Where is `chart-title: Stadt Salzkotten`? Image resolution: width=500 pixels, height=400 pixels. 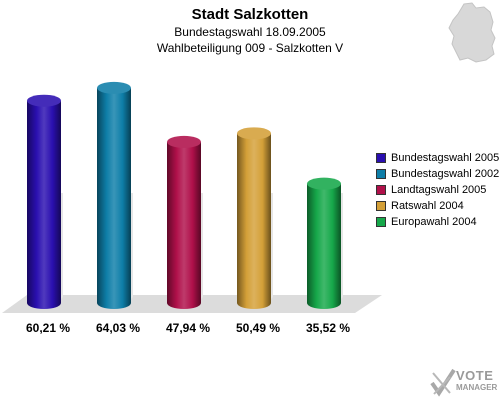
chart-title: Stadt Salzkotten is located at coordinates (250, 14).